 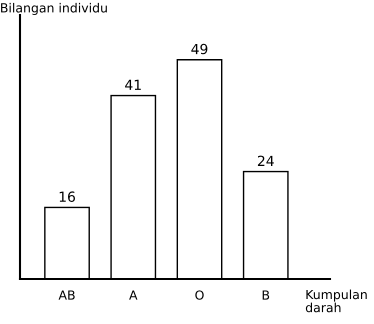 What do you see at coordinates (199, 49) in the screenshot?
I see `data-label: 49` at bounding box center [199, 49].